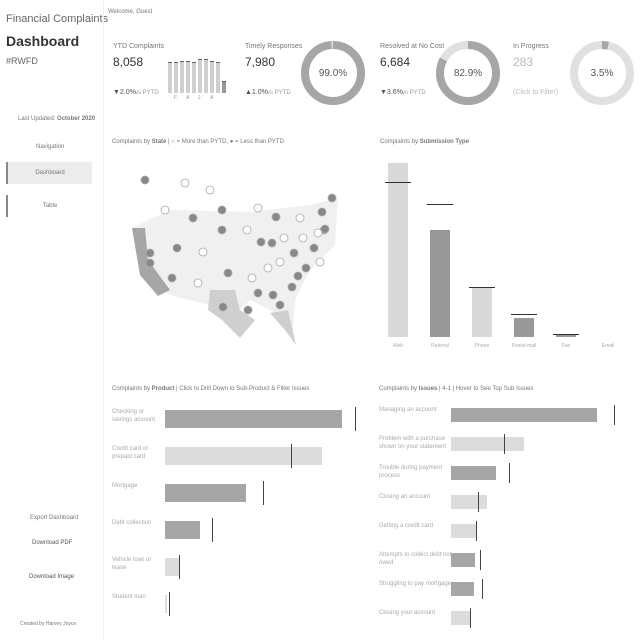 The width and height of the screenshot is (640, 640). Describe the element at coordinates (22, 61) in the screenshot. I see `hashtag: #RWFD` at that location.